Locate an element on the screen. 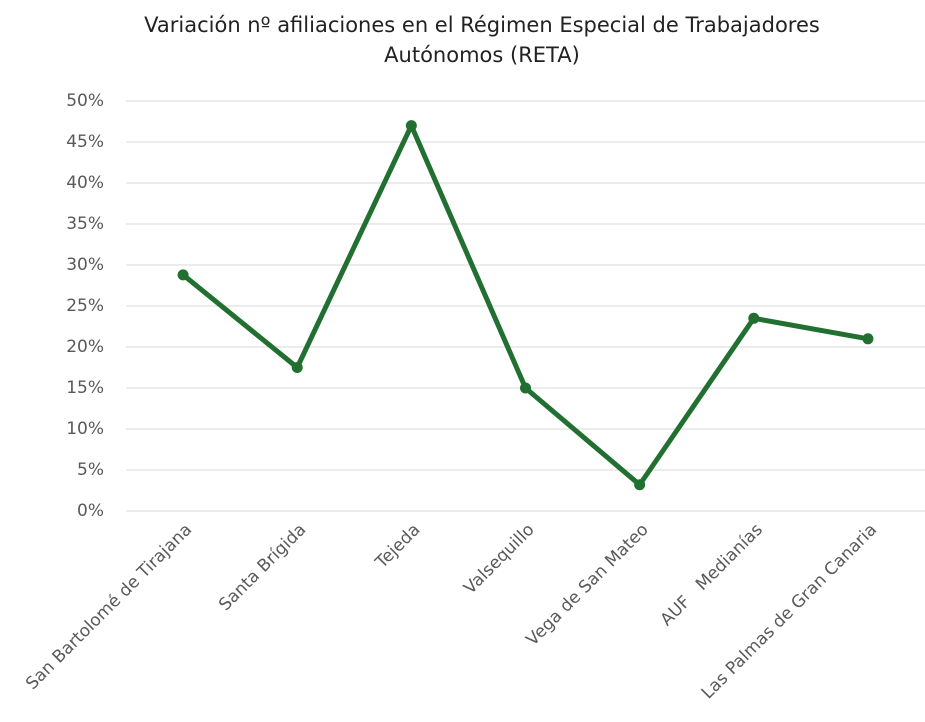  y-tick-label: 35% is located at coordinates (85, 224).